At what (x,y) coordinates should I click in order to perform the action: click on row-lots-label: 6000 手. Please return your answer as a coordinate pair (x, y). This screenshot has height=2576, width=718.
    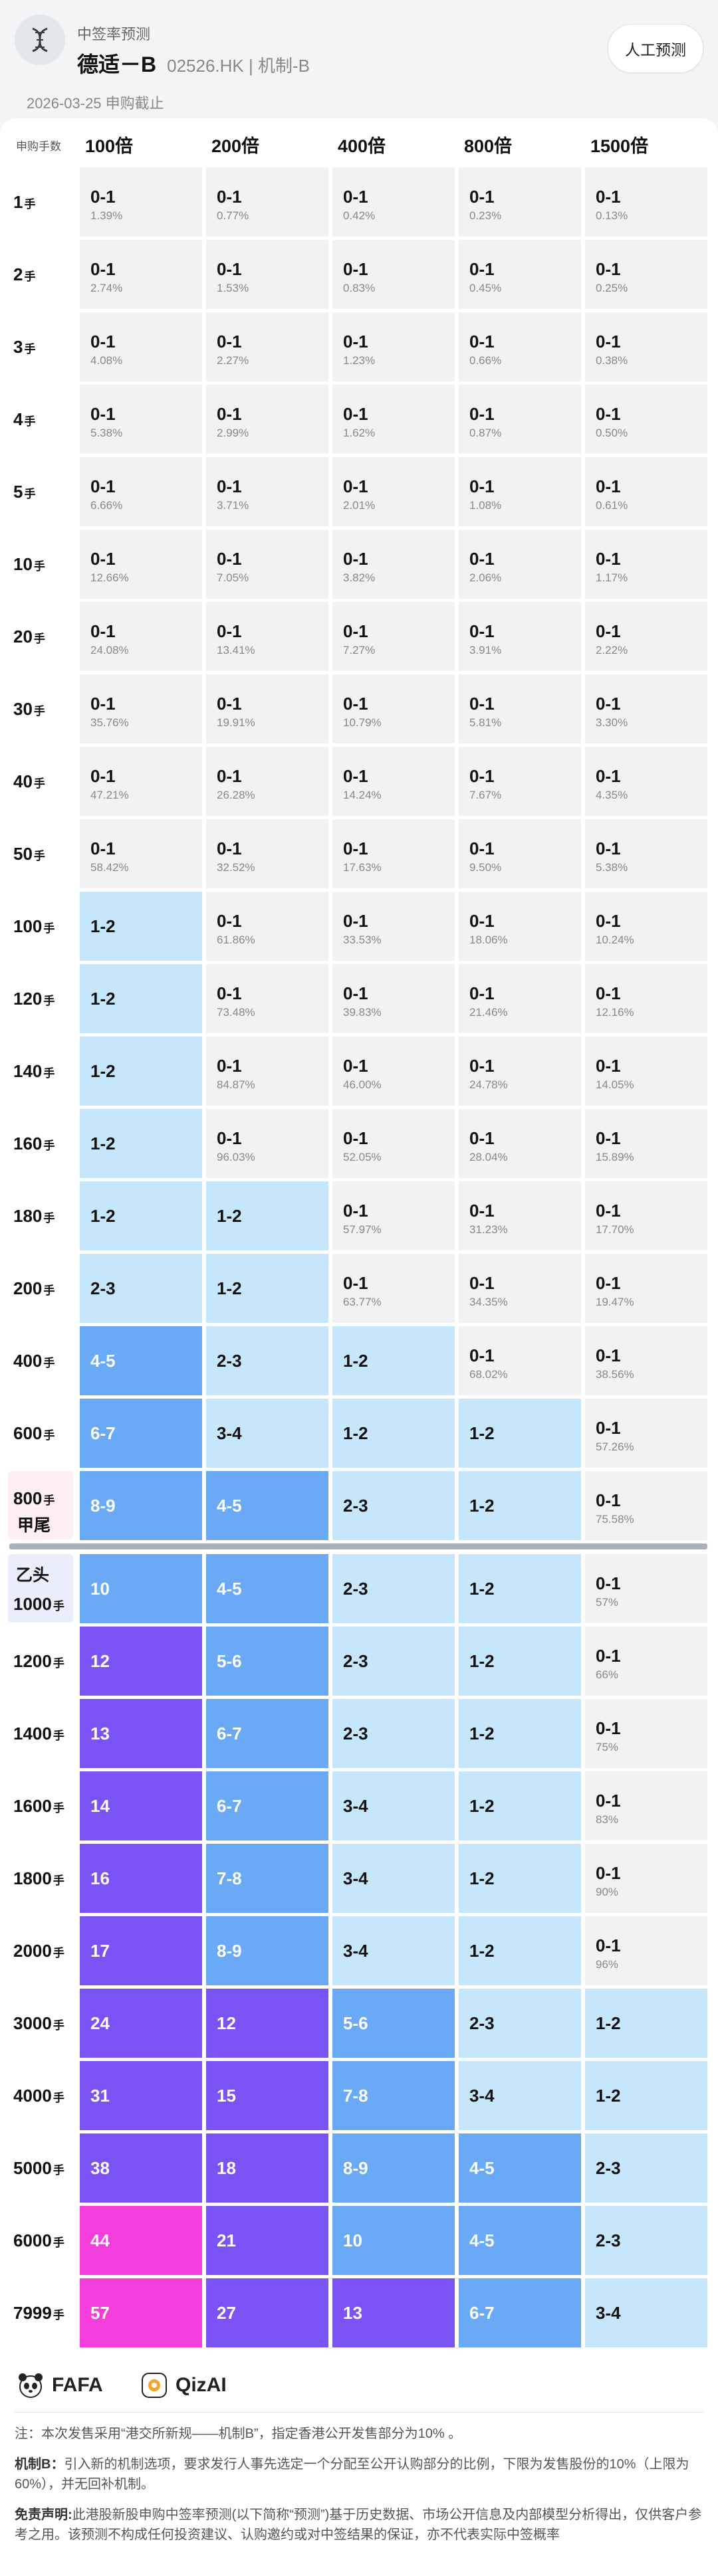
    Looking at the image, I should click on (38, 2241).